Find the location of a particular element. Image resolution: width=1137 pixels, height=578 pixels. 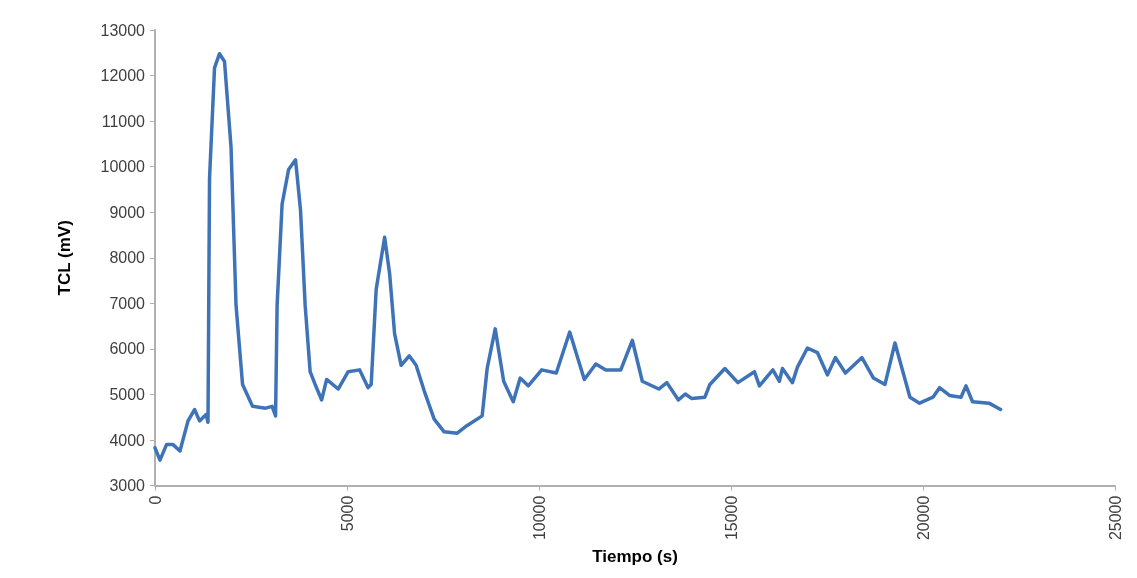

x-tick-label: 5000 is located at coordinates (347, 513).